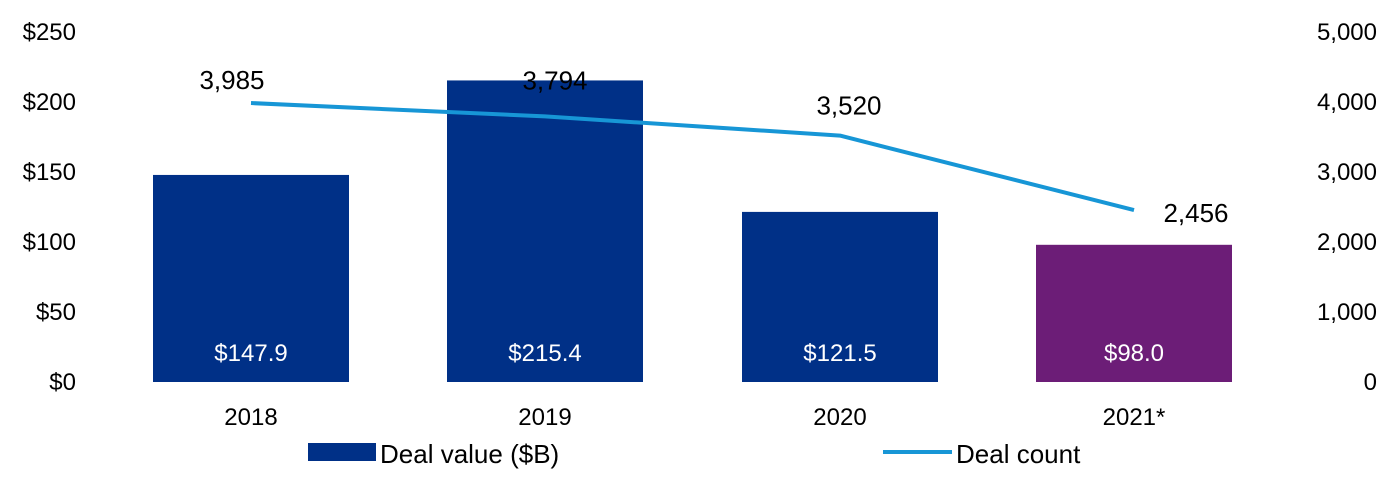 The width and height of the screenshot is (1385, 479). I want to click on left-tick-label: $0, so click(62, 382).